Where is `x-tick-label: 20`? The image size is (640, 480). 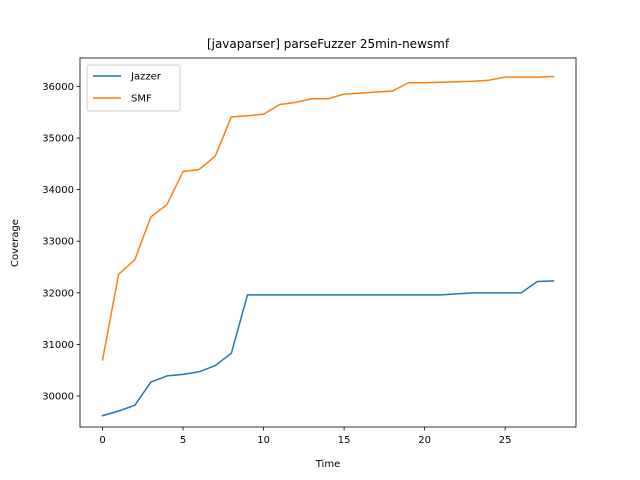
x-tick-label: 20 is located at coordinates (424, 440).